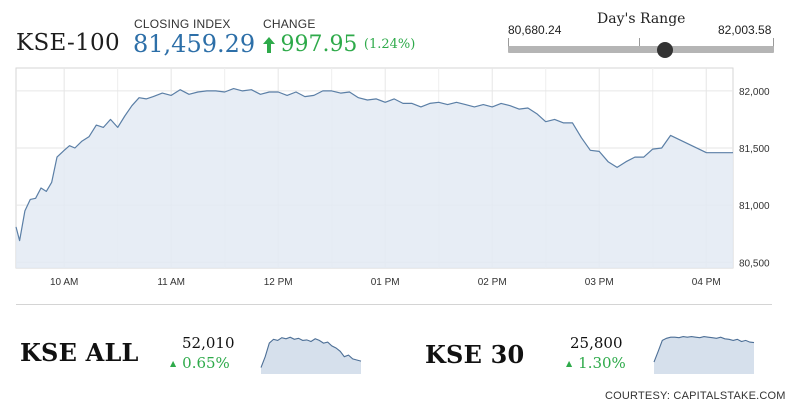 The height and width of the screenshot is (405, 786). Describe the element at coordinates (641, 49) in the screenshot. I see `days-range-track` at that location.